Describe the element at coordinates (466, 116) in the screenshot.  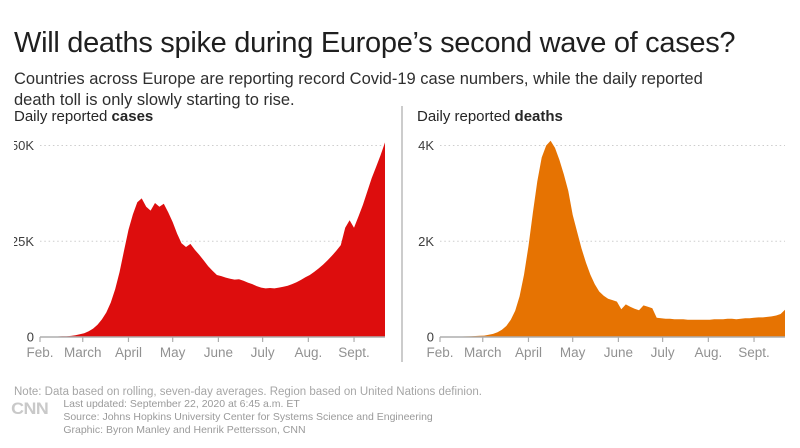
I see `deaths-chart-title-regular: Daily reported` at that location.